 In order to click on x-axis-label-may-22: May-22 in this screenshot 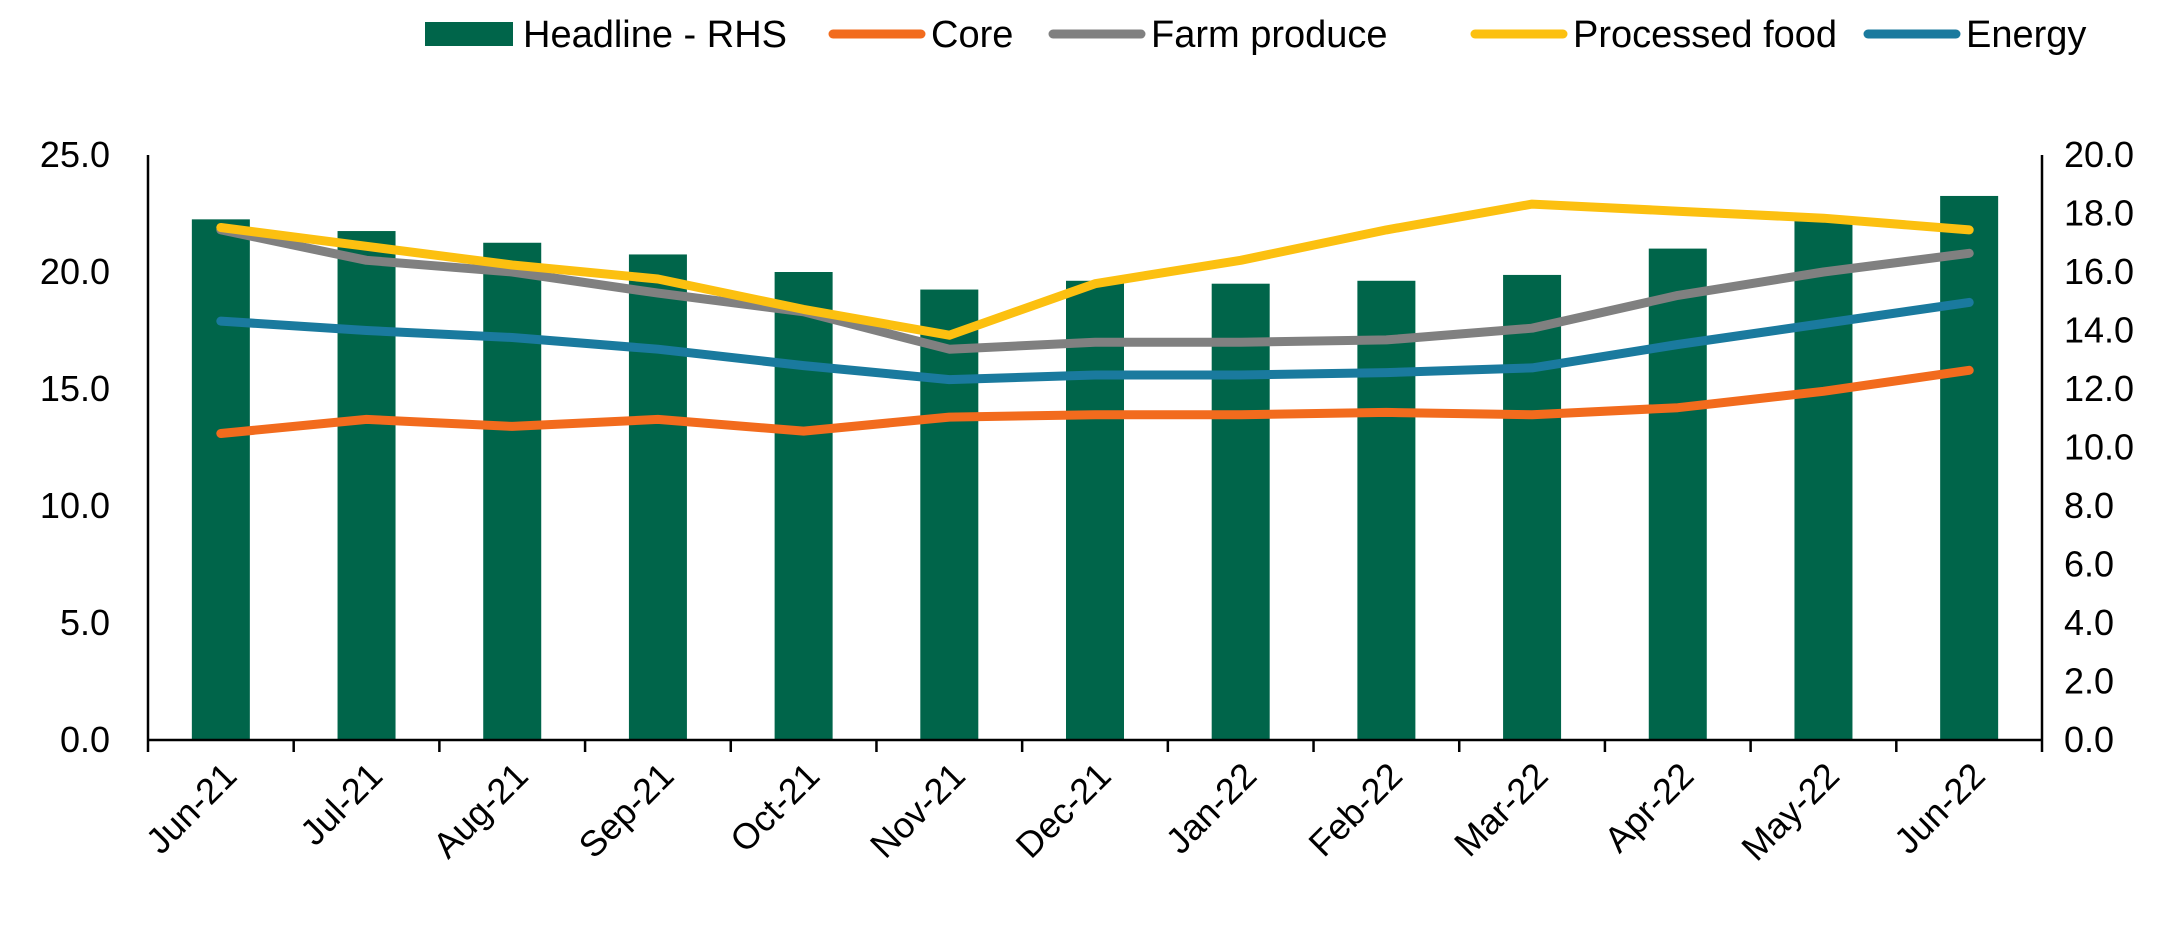, I will do `click(1790, 812)`.